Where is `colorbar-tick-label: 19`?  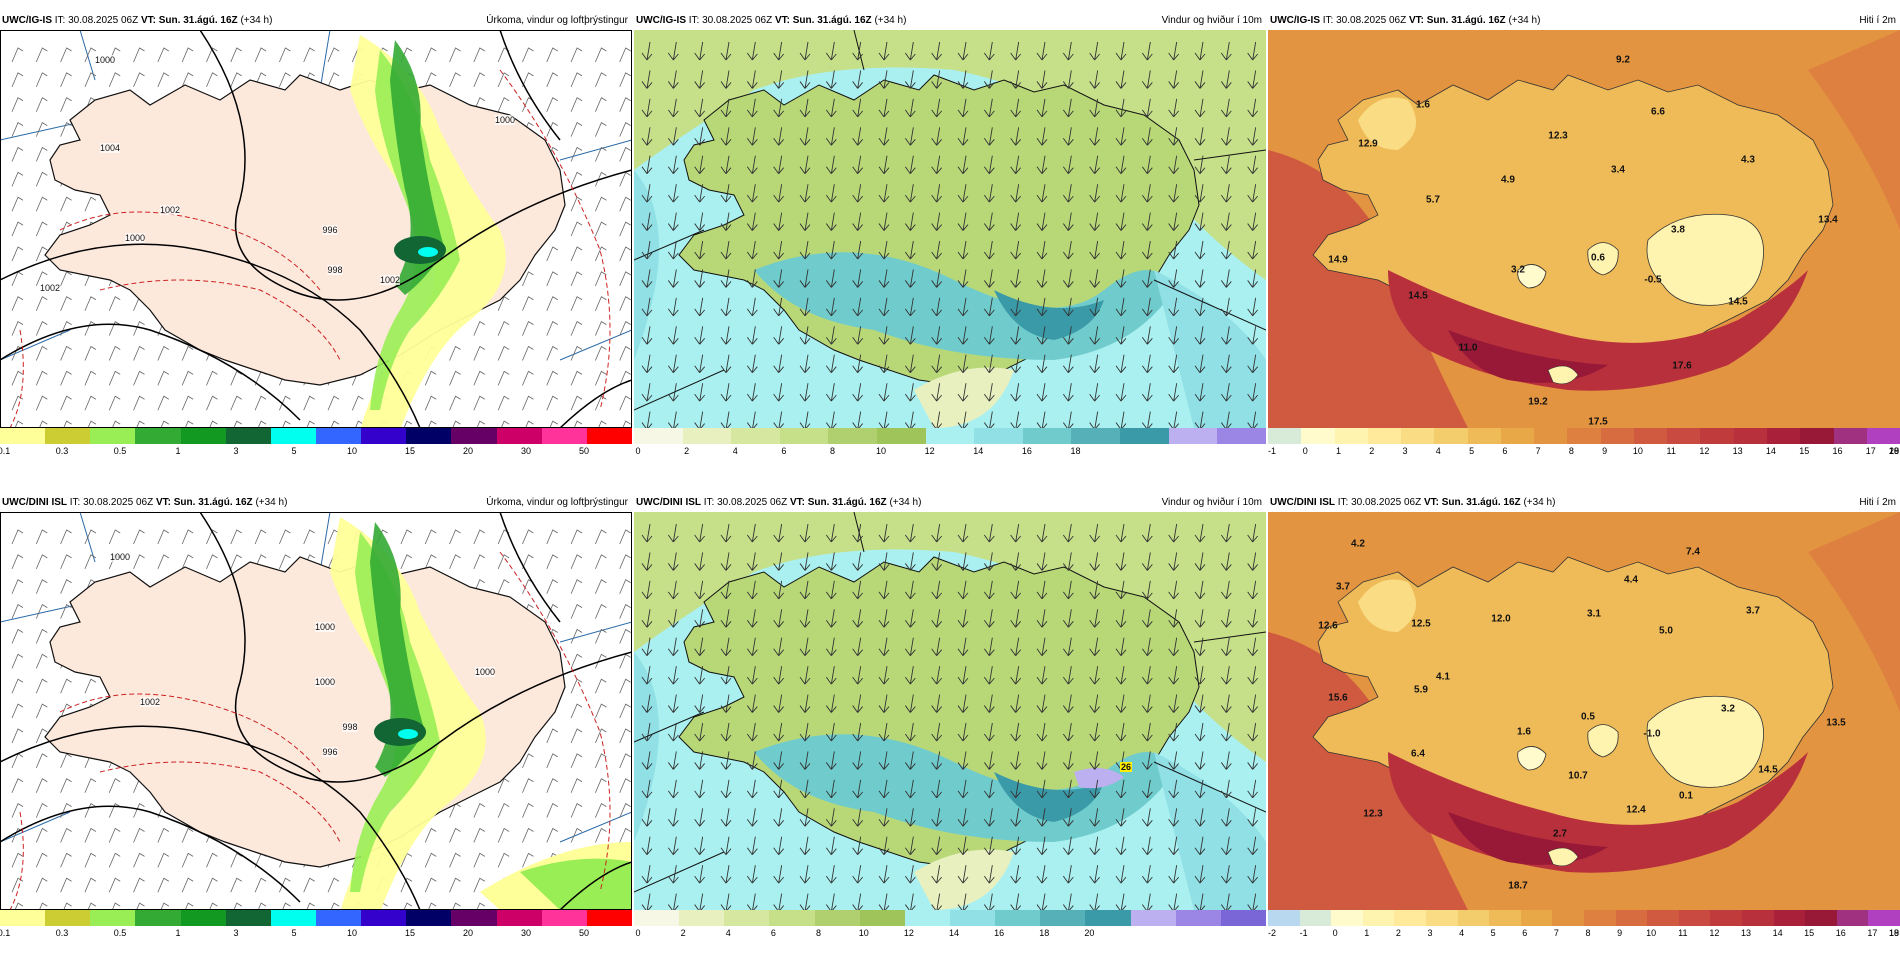 colorbar-tick-label: 19 is located at coordinates (1894, 451).